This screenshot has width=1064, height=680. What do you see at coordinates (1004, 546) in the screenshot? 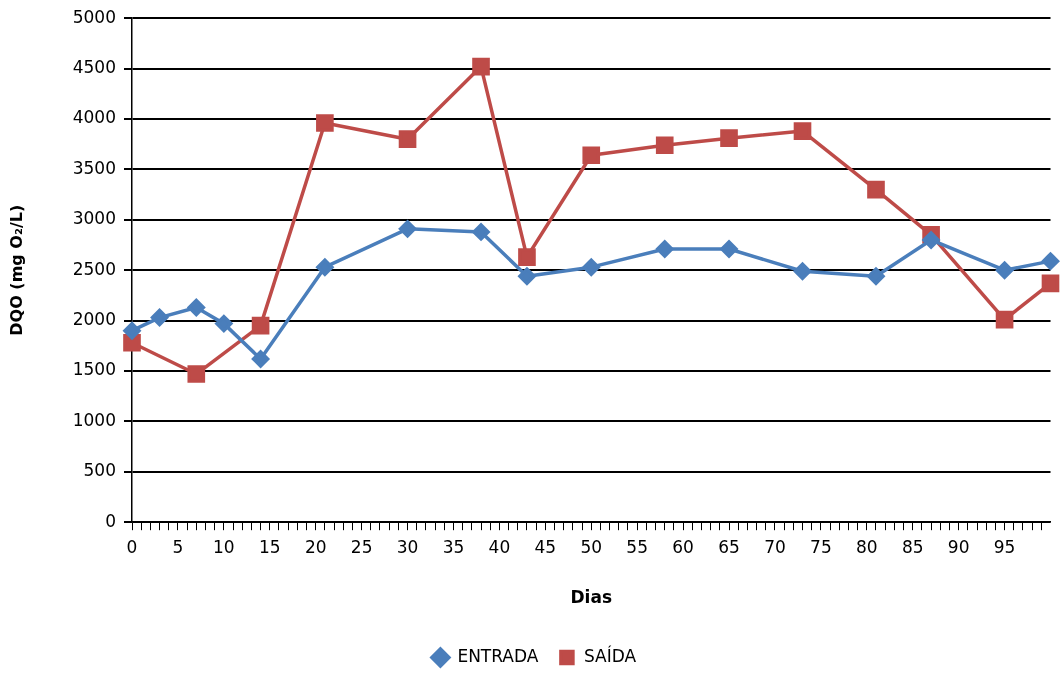
I see `x-tick-label: 95` at bounding box center [1004, 546].